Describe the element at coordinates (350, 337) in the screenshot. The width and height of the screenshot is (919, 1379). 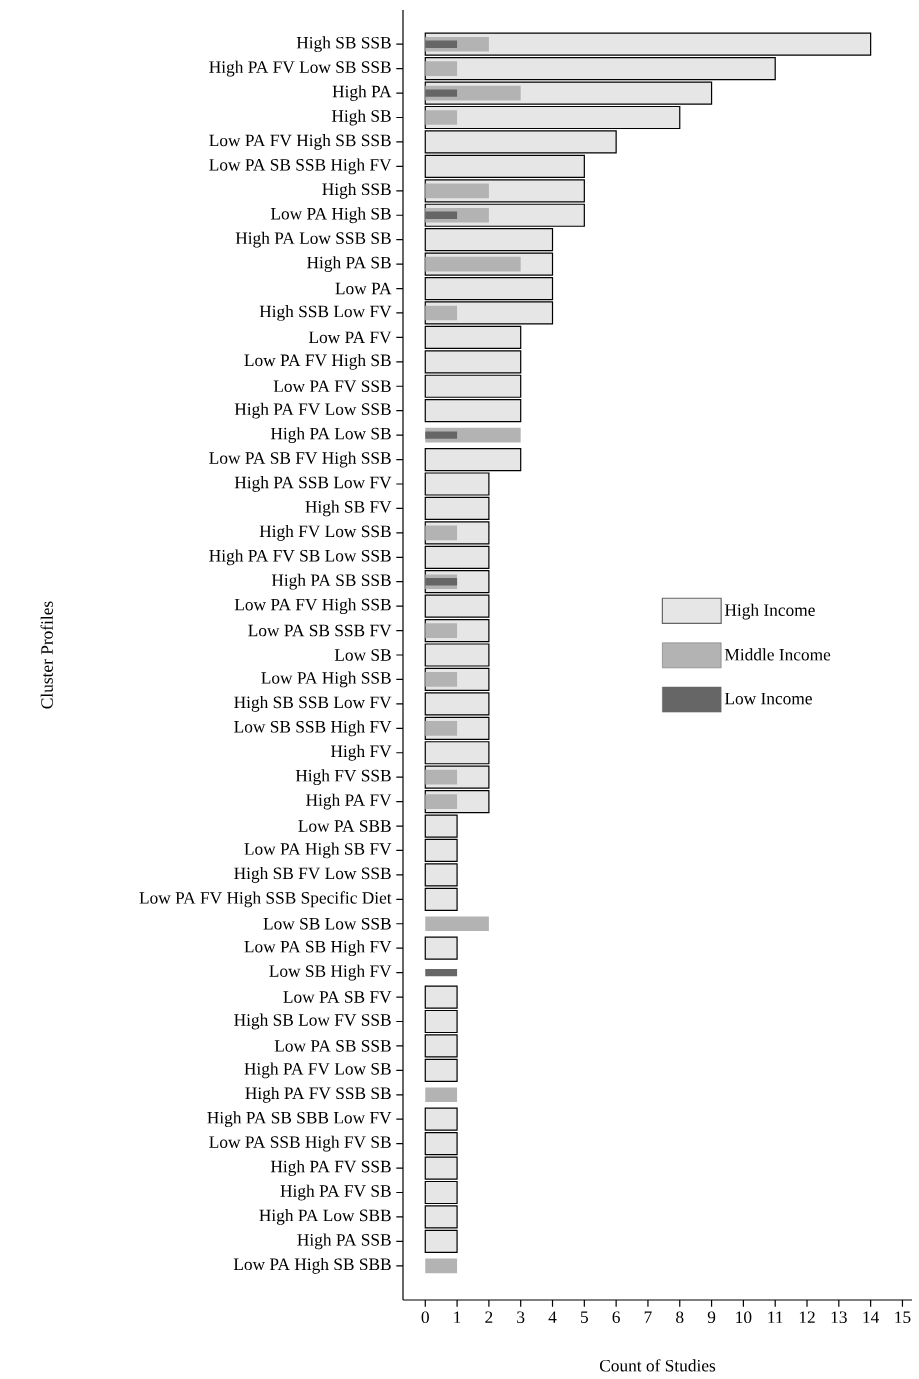
I see `y-tick-label: Low PA FV` at that location.